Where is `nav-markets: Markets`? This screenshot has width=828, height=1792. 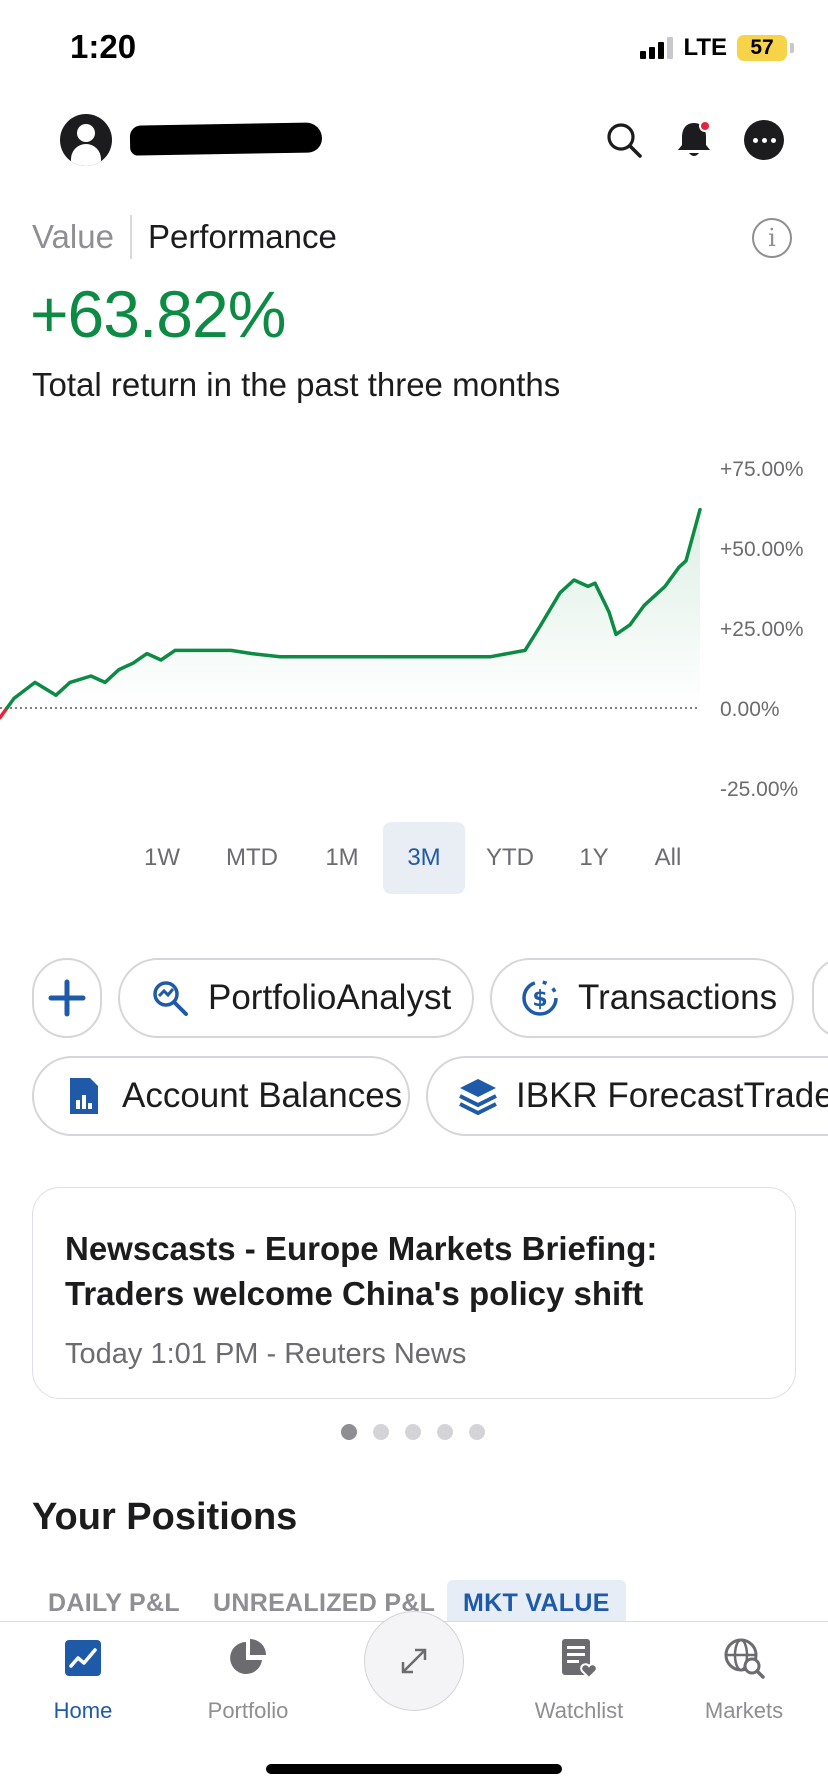
nav-markets: Markets is located at coordinates (744, 1680).